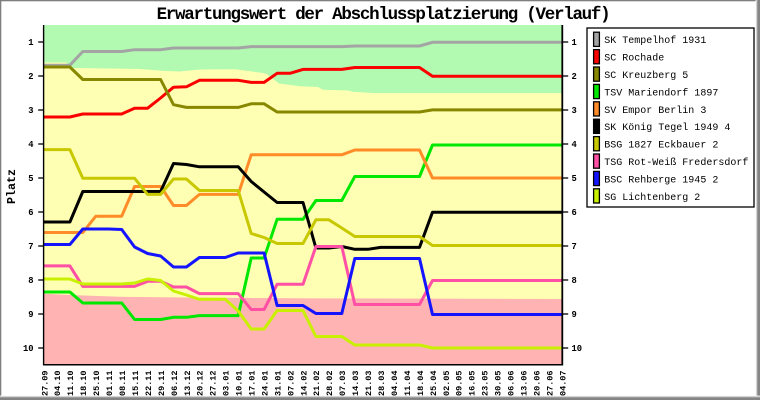 The image size is (760, 400). Describe the element at coordinates (634, 59) in the screenshot. I see `svg-text: SC Rochade` at that location.